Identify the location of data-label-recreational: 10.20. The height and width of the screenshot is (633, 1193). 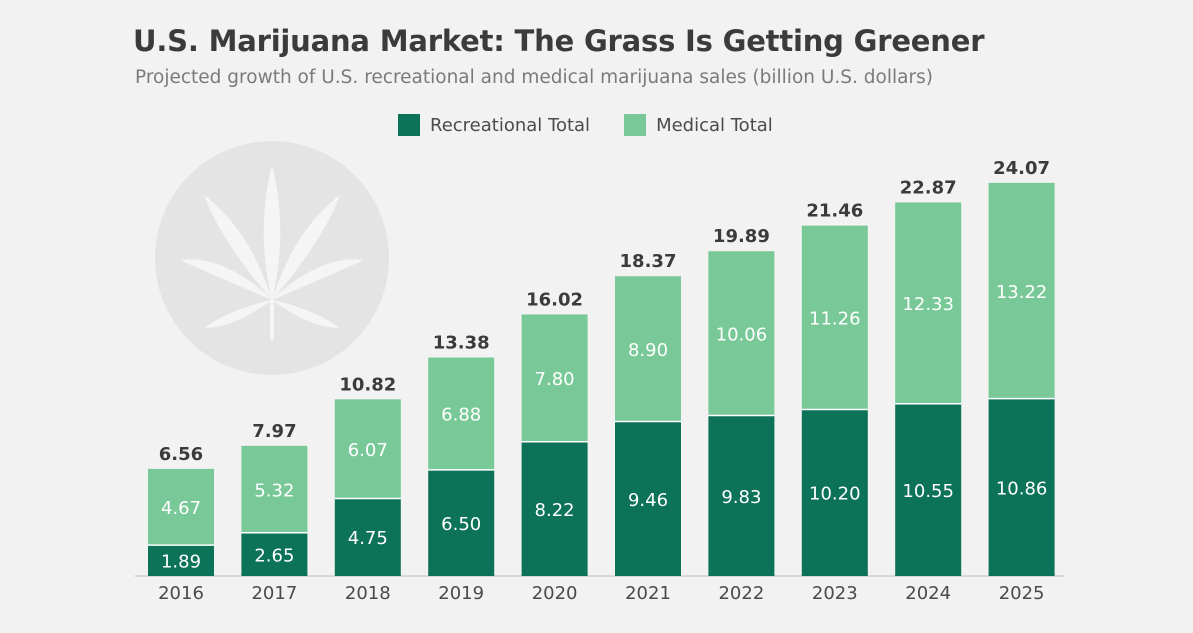
(835, 494).